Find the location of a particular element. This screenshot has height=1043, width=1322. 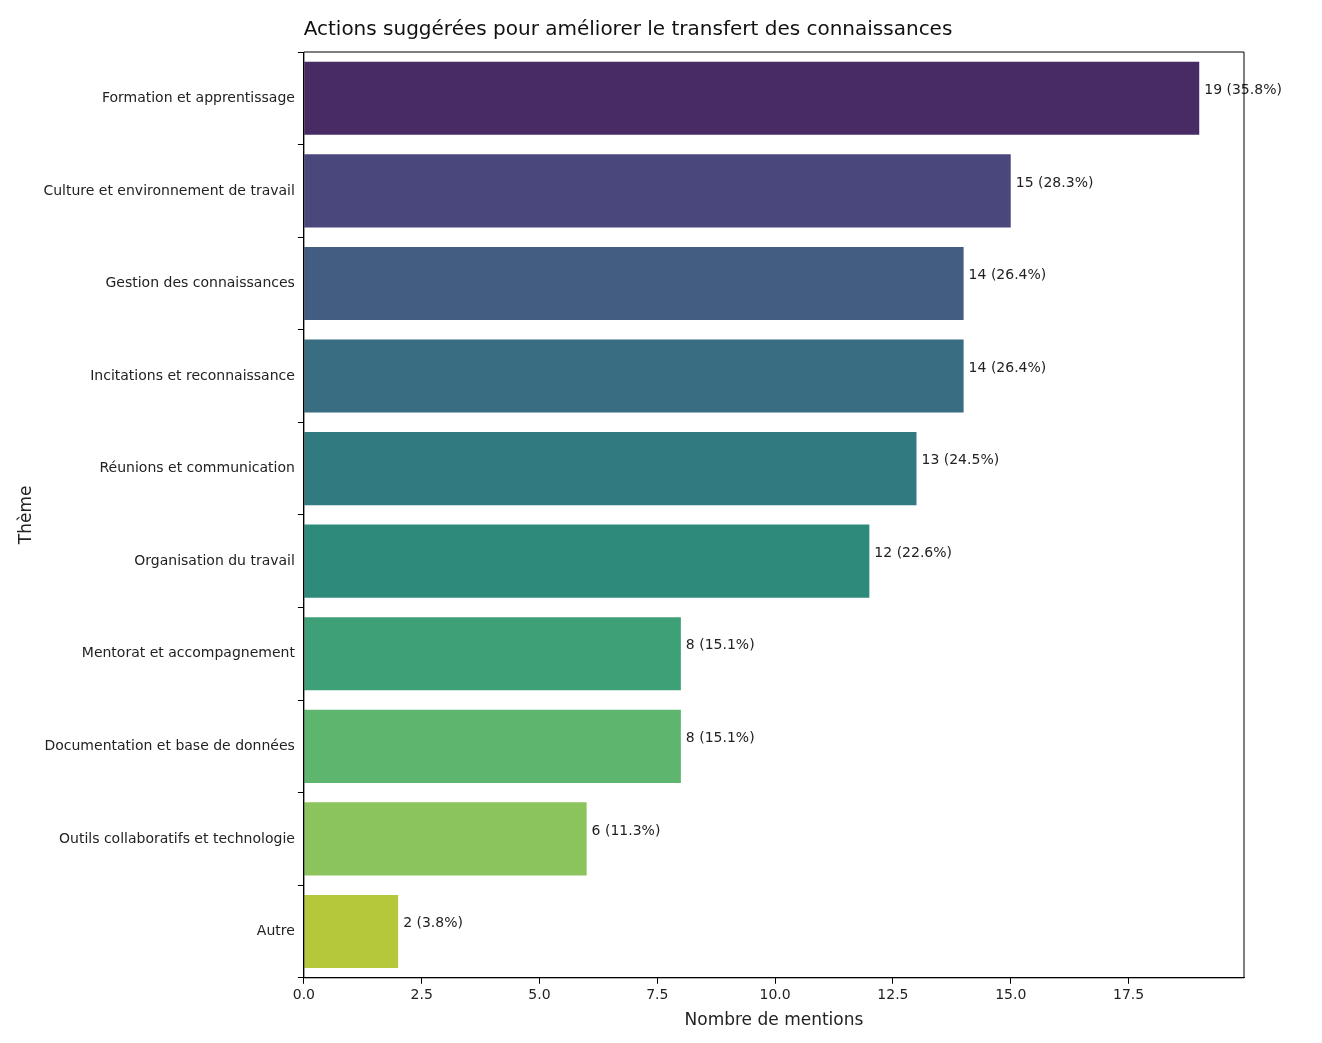

y-tick-label: Réunions et communication is located at coordinates (197, 467).